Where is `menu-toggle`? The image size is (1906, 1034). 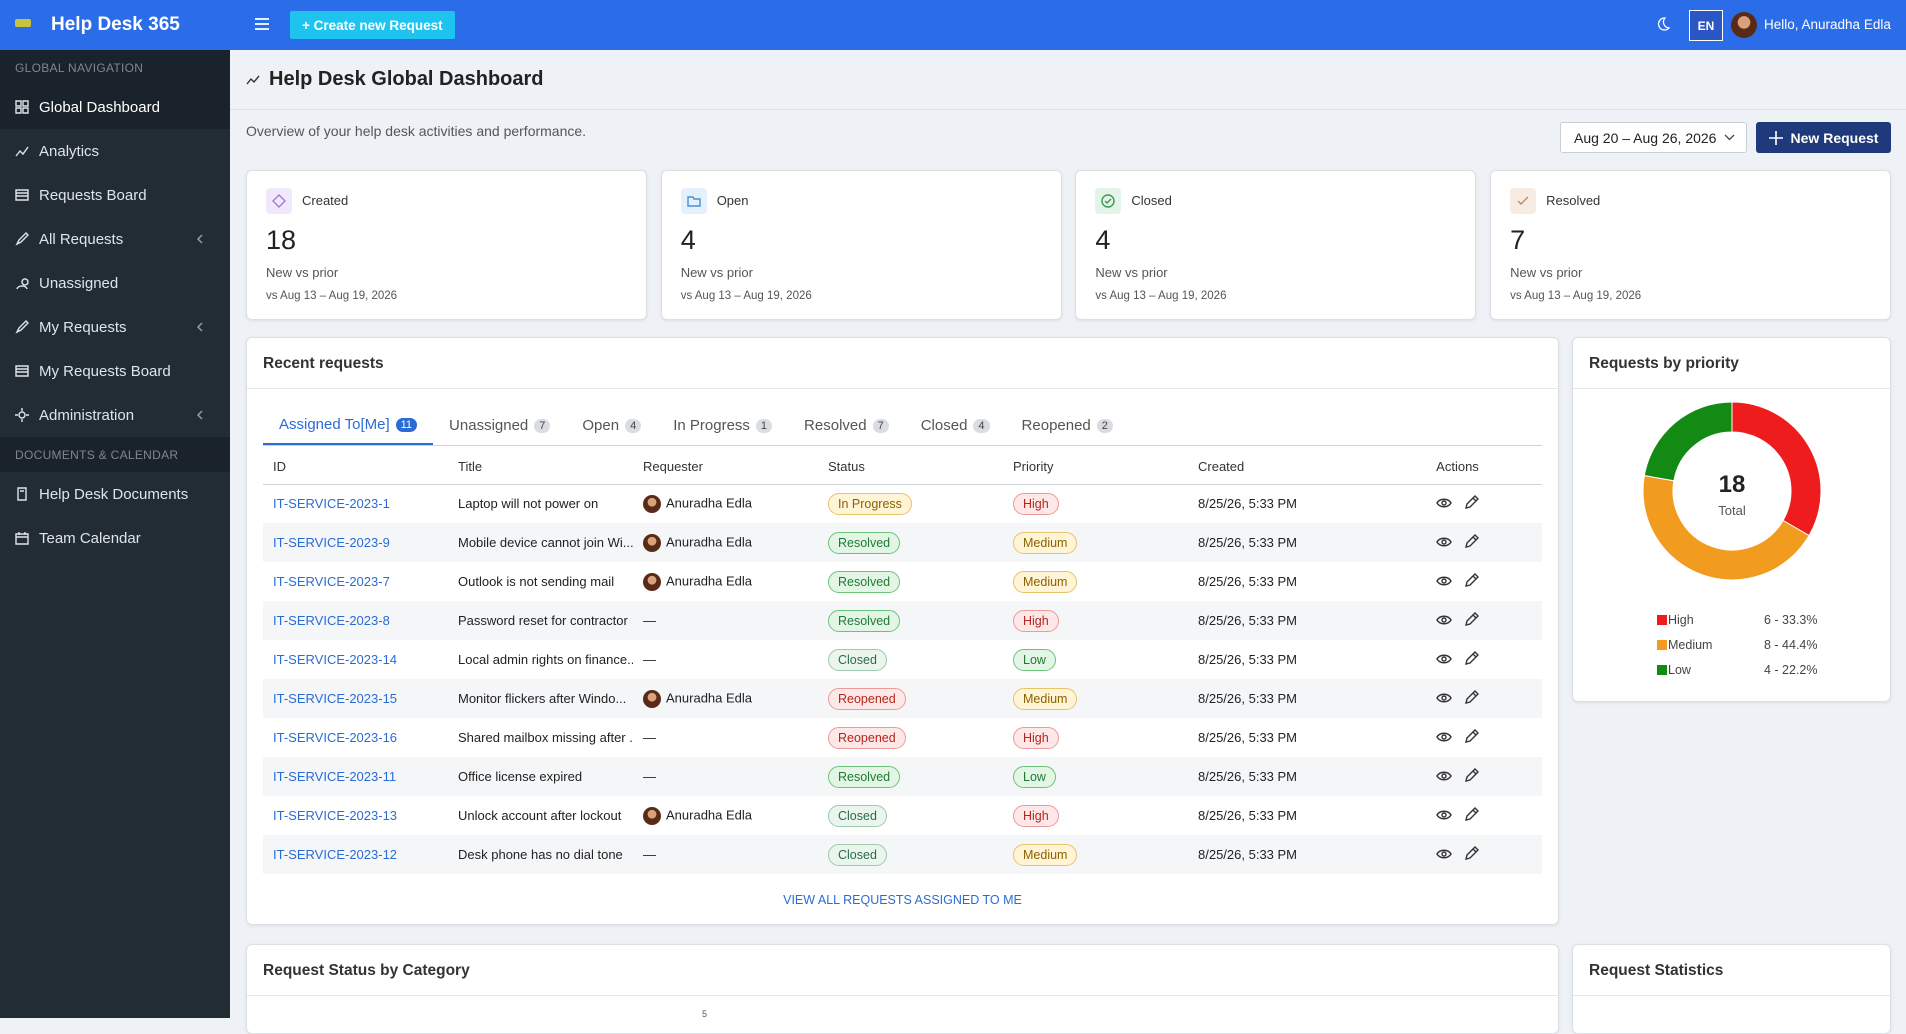 menu-toggle is located at coordinates (262, 24).